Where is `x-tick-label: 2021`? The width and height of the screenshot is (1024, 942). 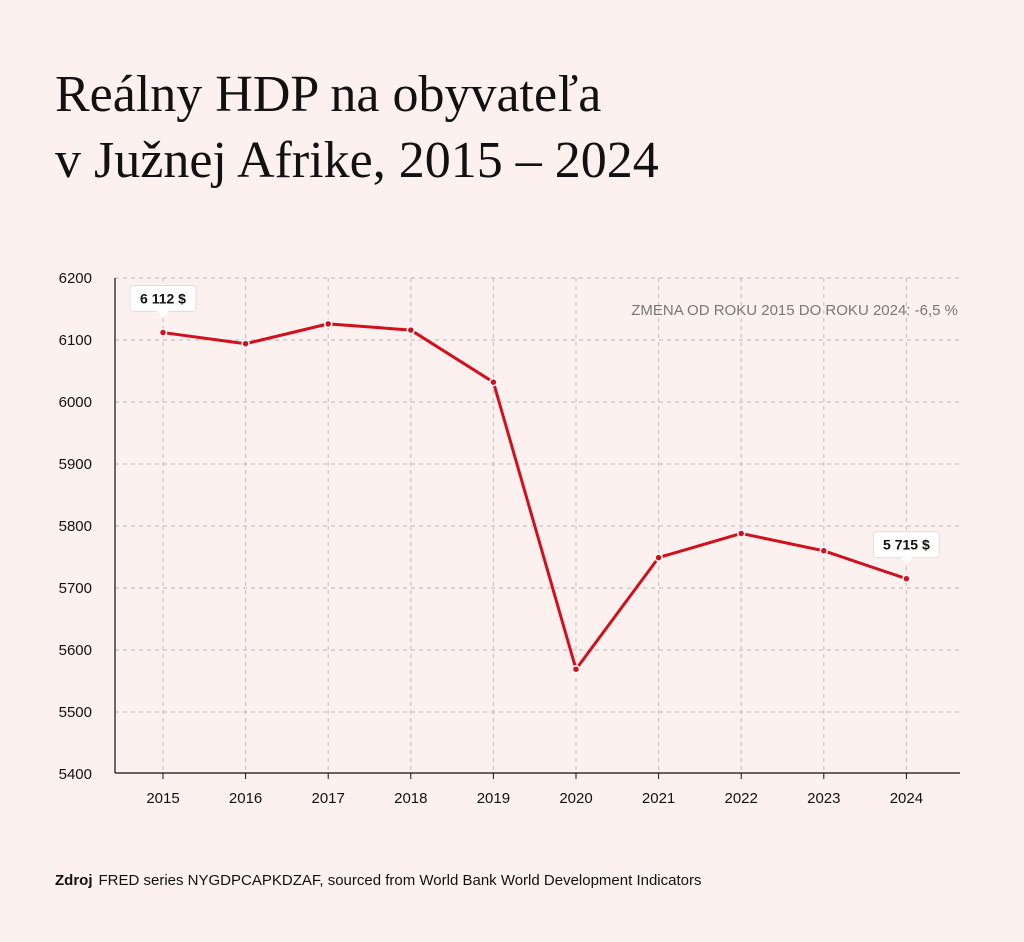 x-tick-label: 2021 is located at coordinates (658, 798).